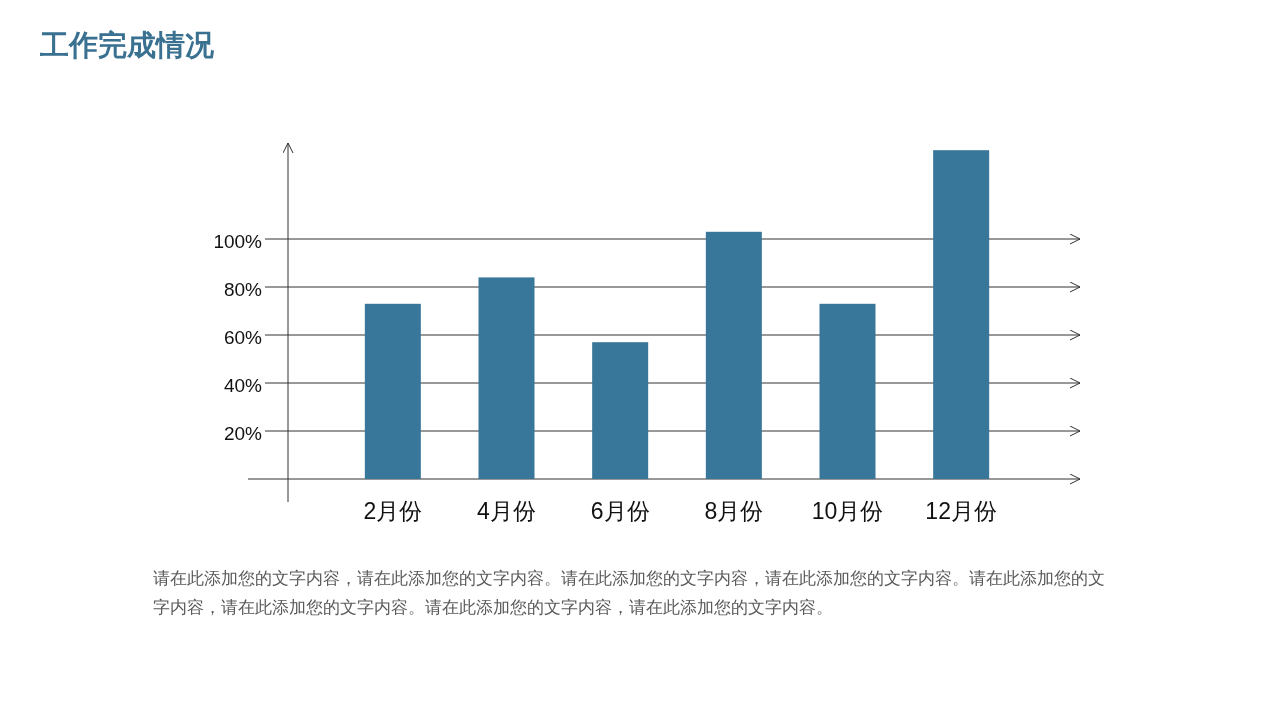 This screenshot has width=1280, height=720. What do you see at coordinates (393, 511) in the screenshot?
I see `x-tick-label: 2月份` at bounding box center [393, 511].